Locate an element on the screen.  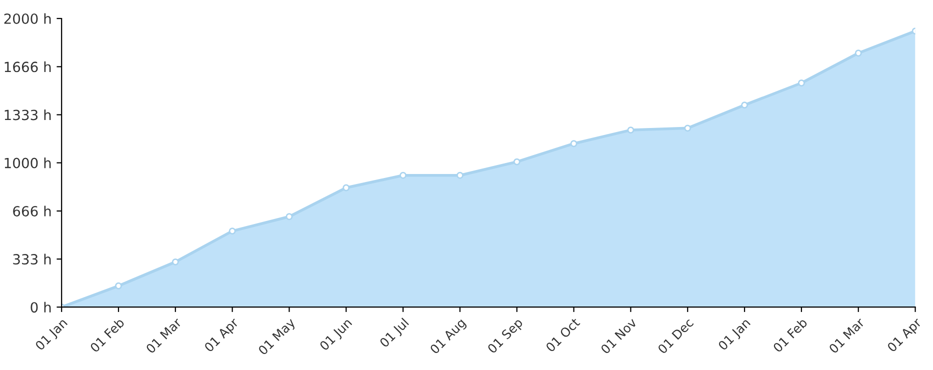
x-tick-label: 01 Aug is located at coordinates (448, 337).